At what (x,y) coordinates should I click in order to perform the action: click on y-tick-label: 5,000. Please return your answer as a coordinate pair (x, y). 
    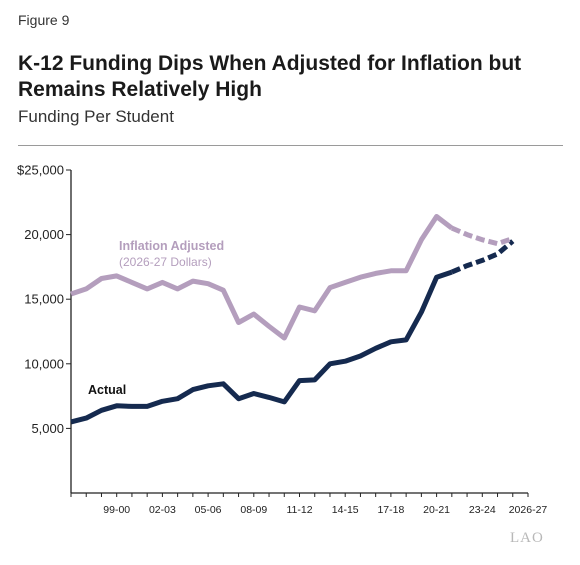
    Looking at the image, I should click on (47, 428).